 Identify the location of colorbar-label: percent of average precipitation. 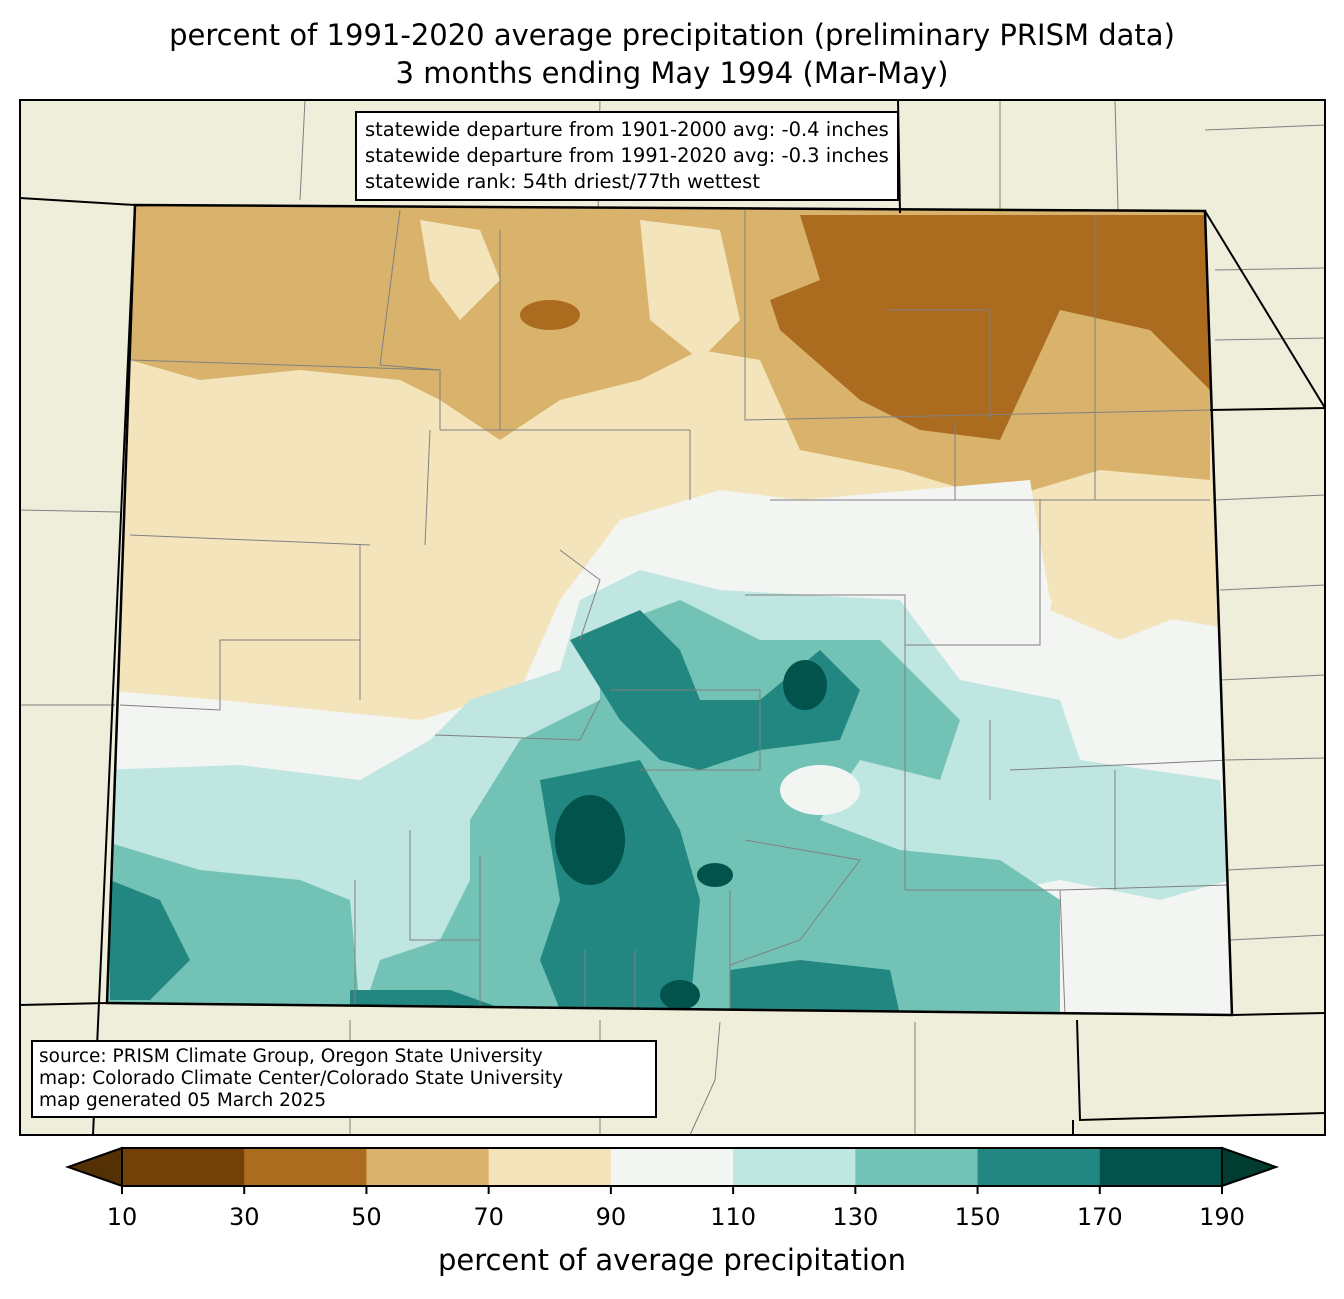
(672, 1260).